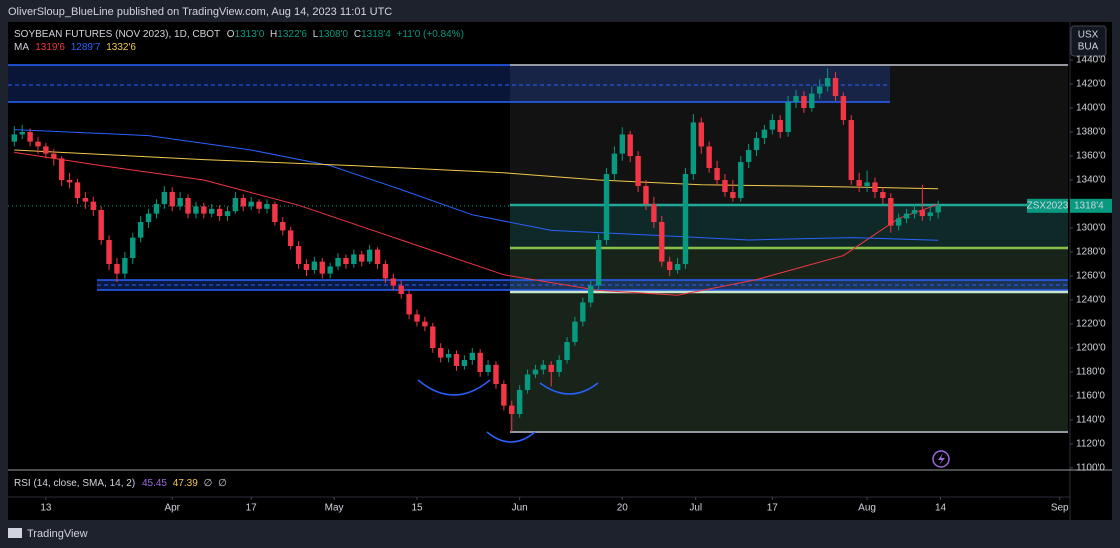  I want to click on open: 1313'0, so click(250, 34).